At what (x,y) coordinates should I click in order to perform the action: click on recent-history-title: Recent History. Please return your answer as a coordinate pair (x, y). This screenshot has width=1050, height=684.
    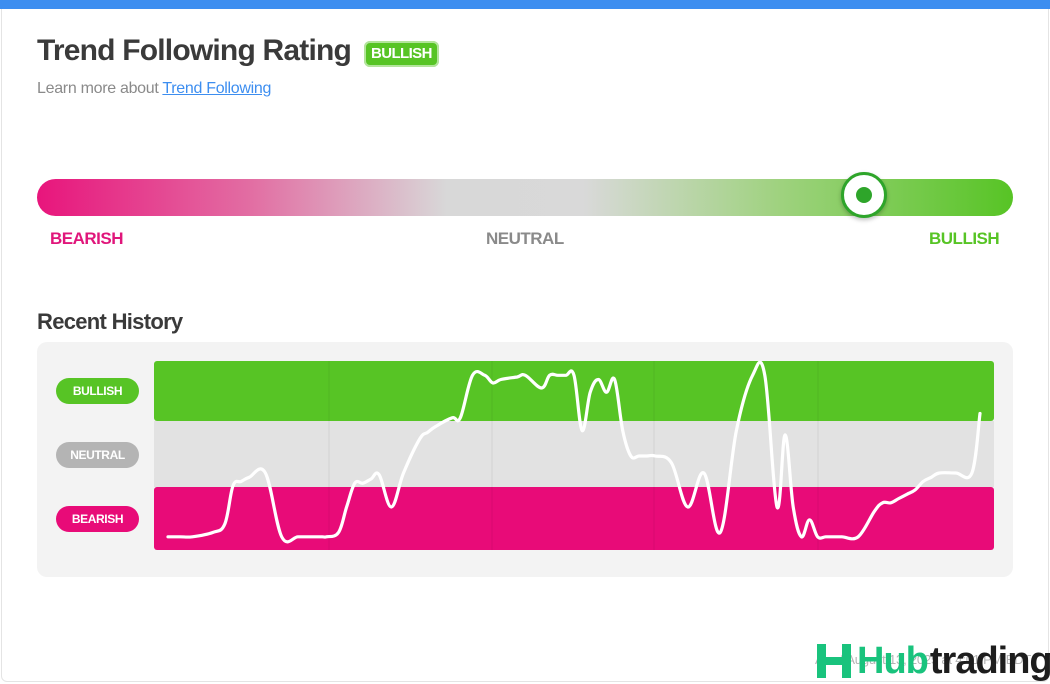
    Looking at the image, I should click on (110, 321).